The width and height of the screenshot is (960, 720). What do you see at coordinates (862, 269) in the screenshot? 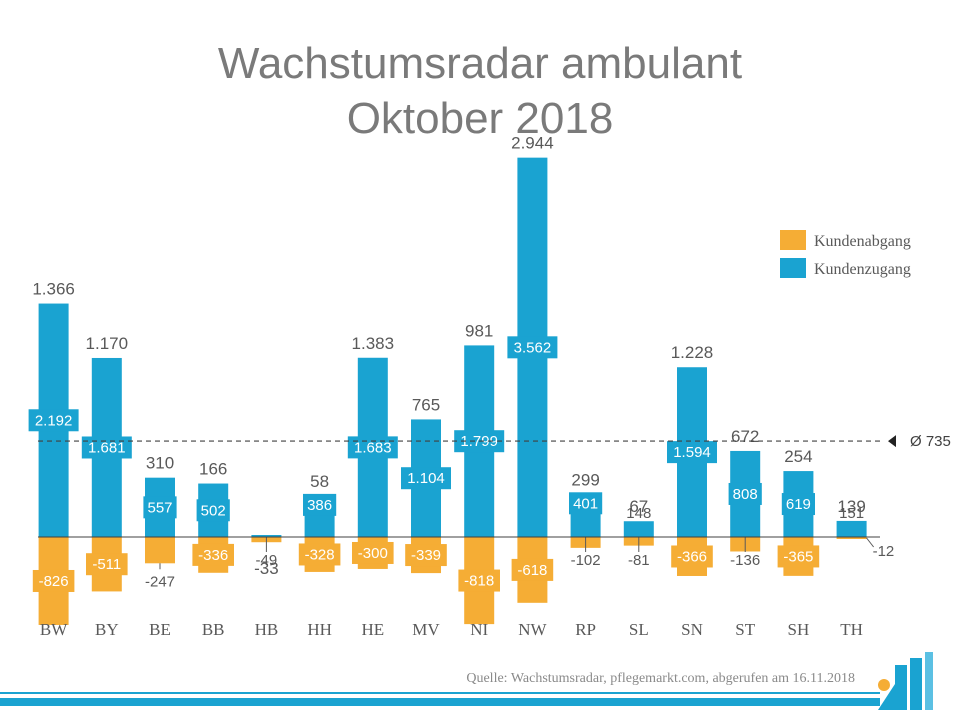
I see `legend-label-kundenzugang: Kundenzugang` at bounding box center [862, 269].